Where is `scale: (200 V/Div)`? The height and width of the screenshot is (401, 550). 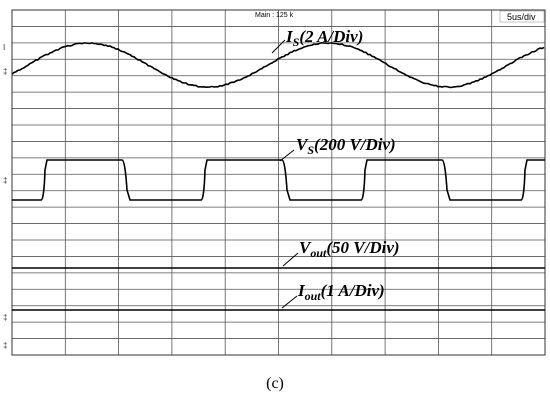 scale: (200 V/Div) is located at coordinates (355, 144).